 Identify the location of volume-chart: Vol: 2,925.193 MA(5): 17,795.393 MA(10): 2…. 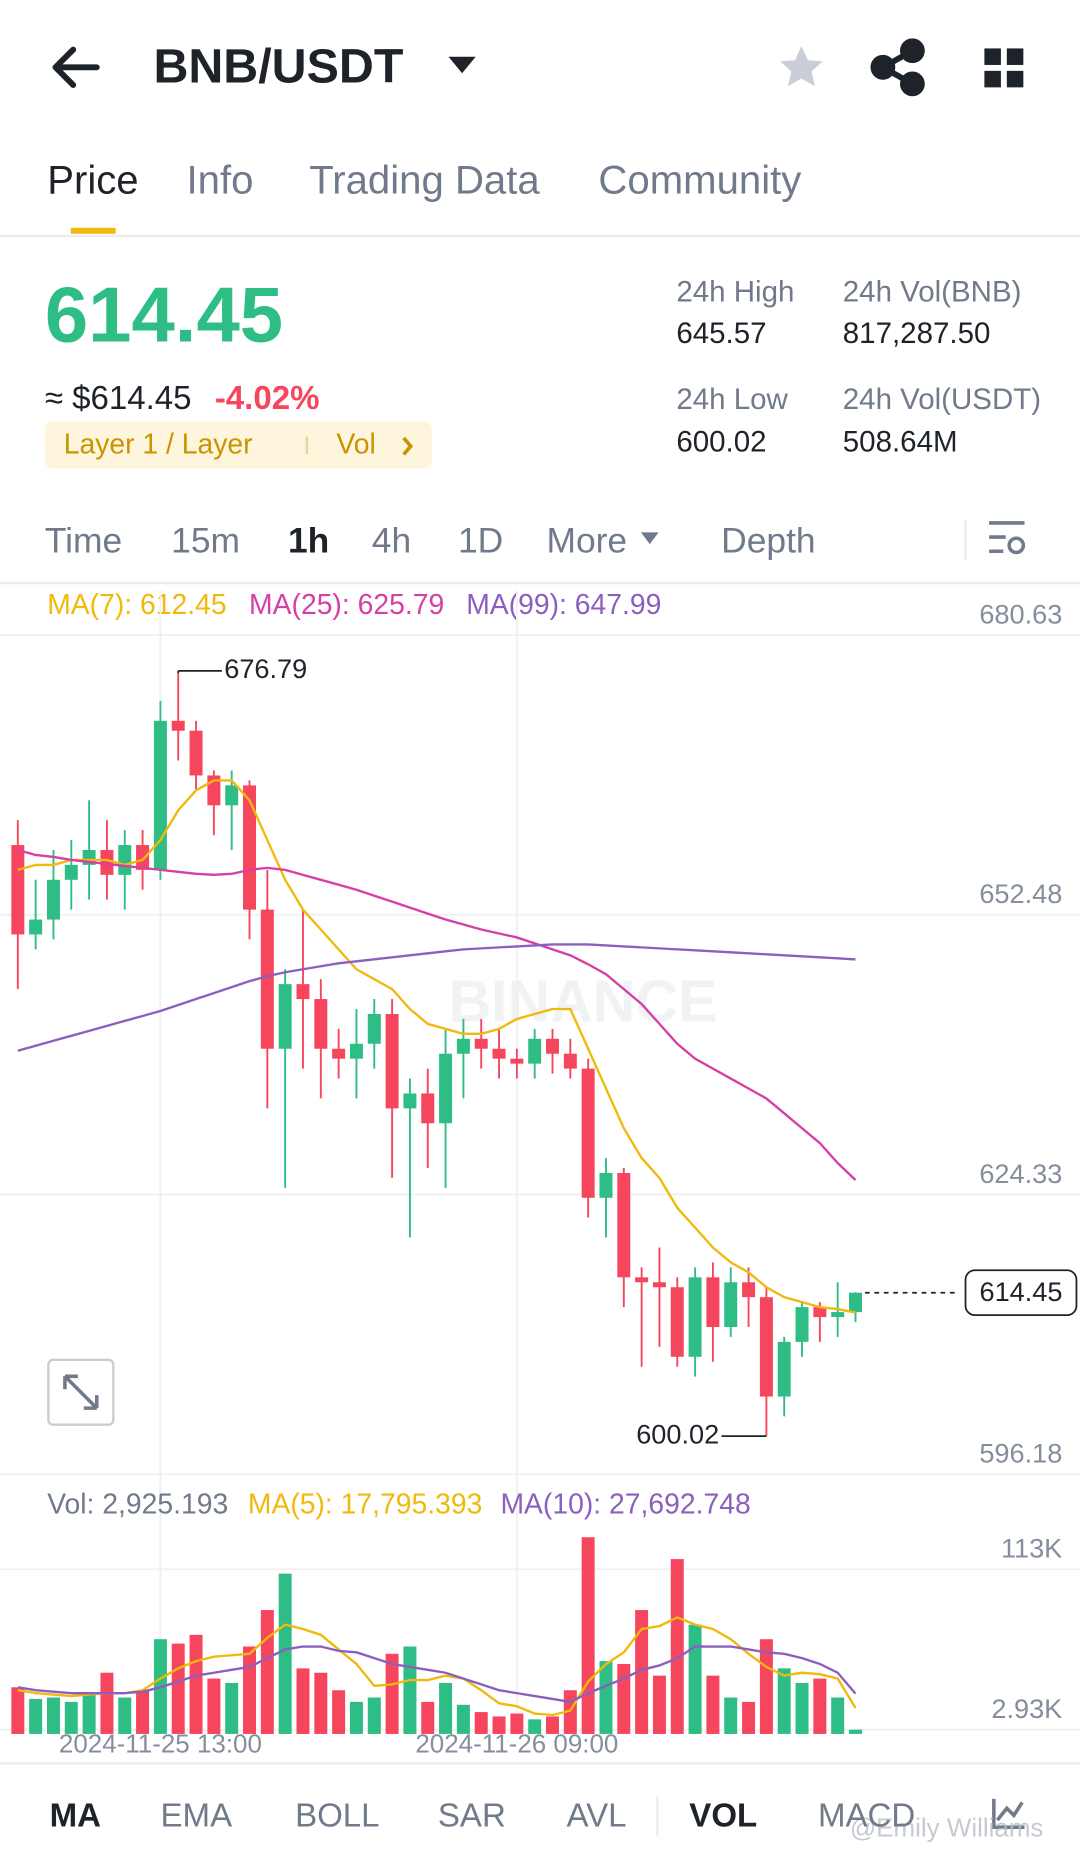
(540, 1611).